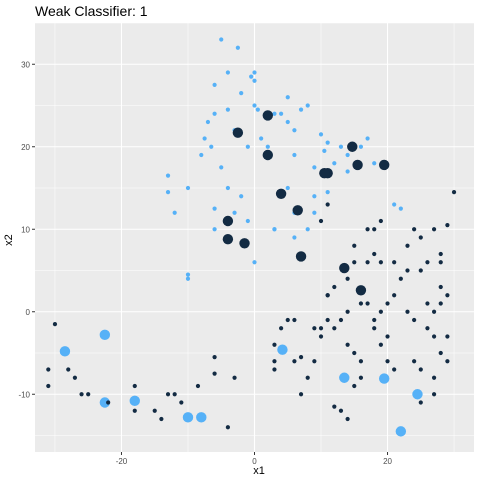 This screenshot has height=480, width=480. Describe the element at coordinates (25, 229) in the screenshot. I see `y-tick-label: 10` at that location.